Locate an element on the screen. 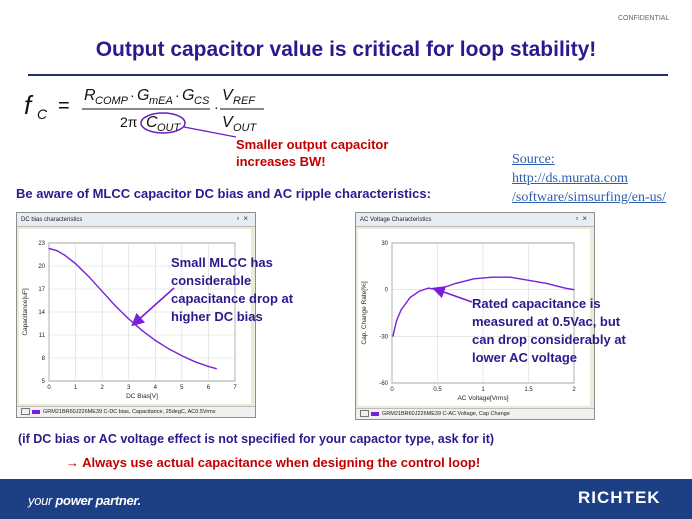  source-label: Source: is located at coordinates (533, 159).